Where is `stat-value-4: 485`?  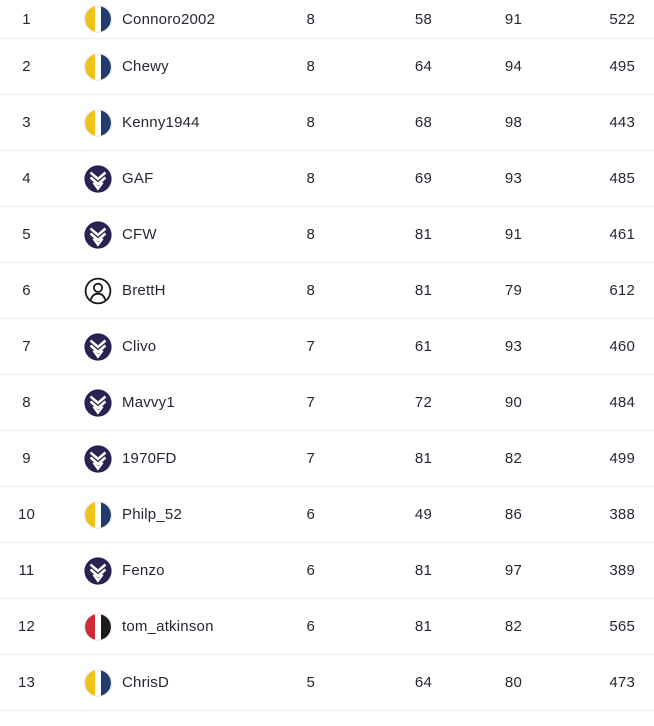 stat-value-4: 485 is located at coordinates (622, 178).